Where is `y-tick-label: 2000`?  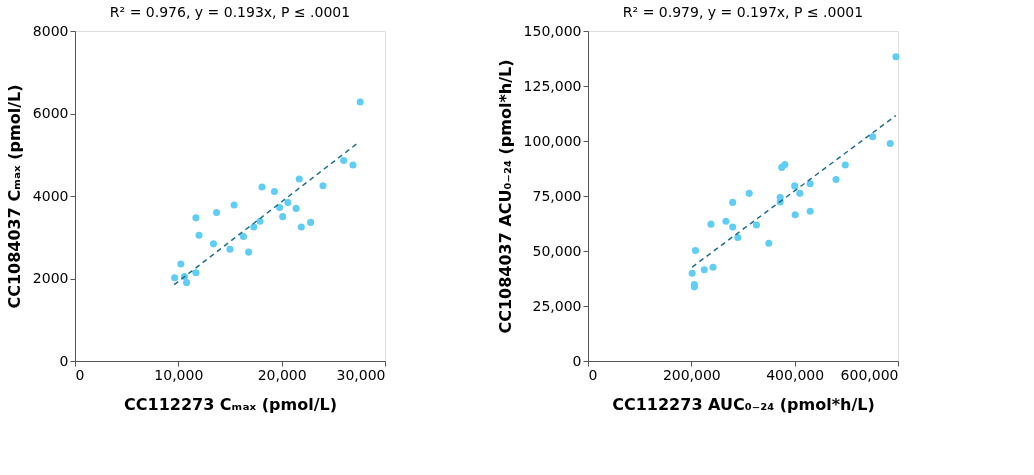
y-tick-label: 2000 is located at coordinates (50, 278).